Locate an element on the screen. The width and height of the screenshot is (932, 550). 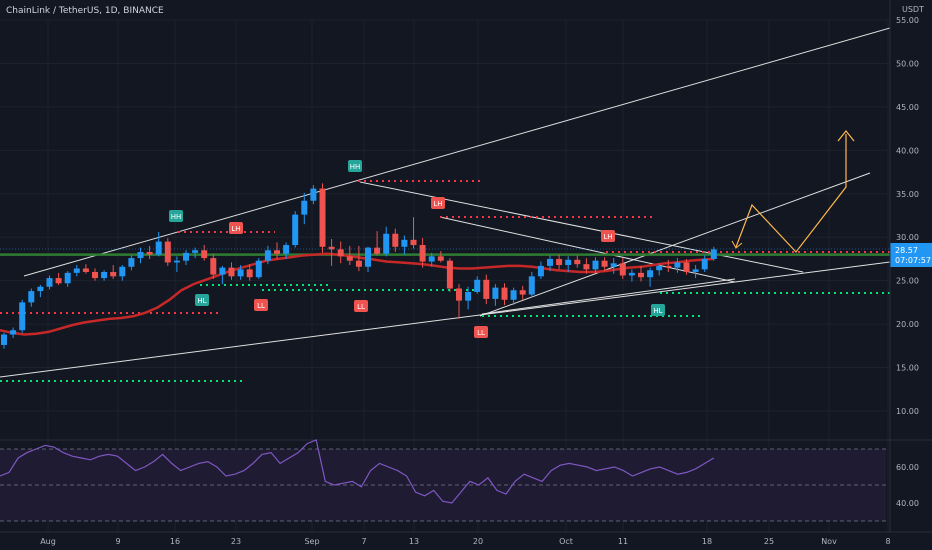
triangle-lower-line is located at coordinates (608, 296).